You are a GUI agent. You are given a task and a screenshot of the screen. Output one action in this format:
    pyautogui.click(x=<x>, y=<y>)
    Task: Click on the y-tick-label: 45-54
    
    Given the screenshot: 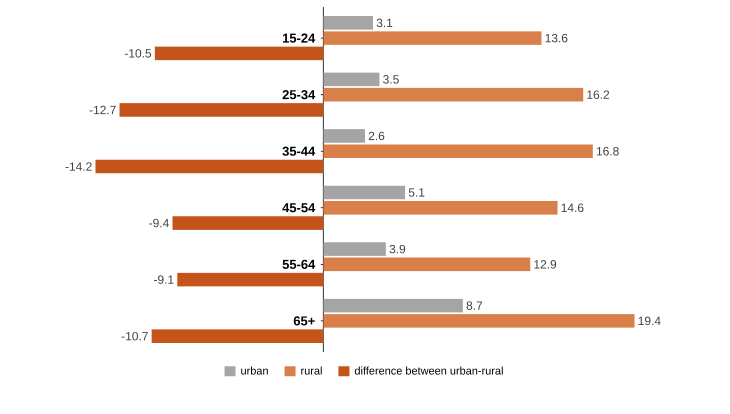 What is the action you would take?
    pyautogui.click(x=299, y=207)
    